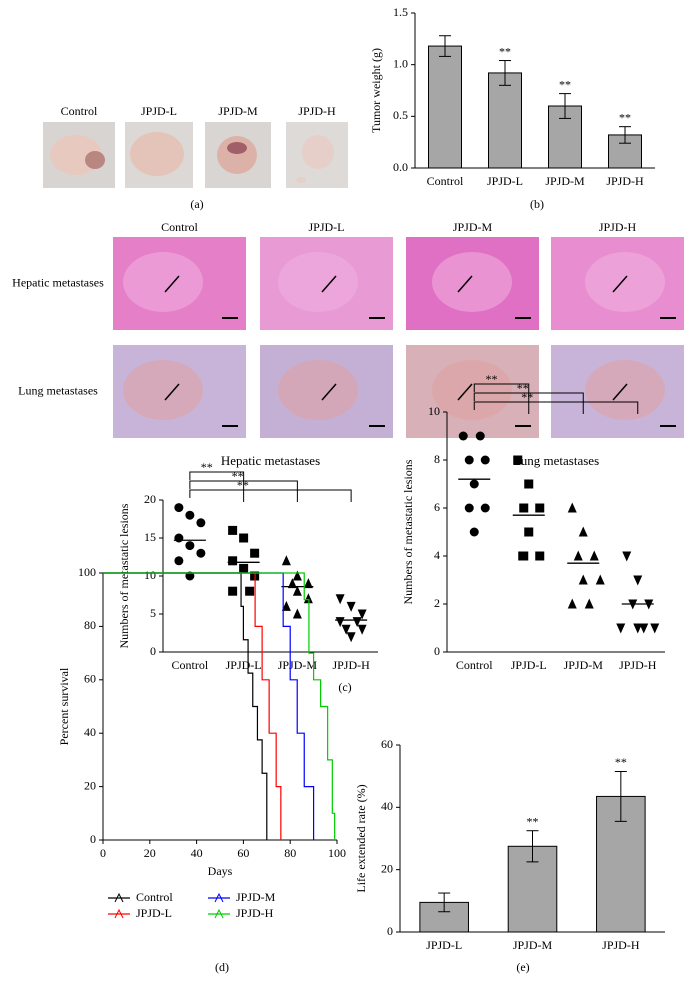 The height and width of the screenshot is (996, 690). What do you see at coordinates (400, 167) in the screenshot?
I see `y-tick-label: 0.0` at bounding box center [400, 167].